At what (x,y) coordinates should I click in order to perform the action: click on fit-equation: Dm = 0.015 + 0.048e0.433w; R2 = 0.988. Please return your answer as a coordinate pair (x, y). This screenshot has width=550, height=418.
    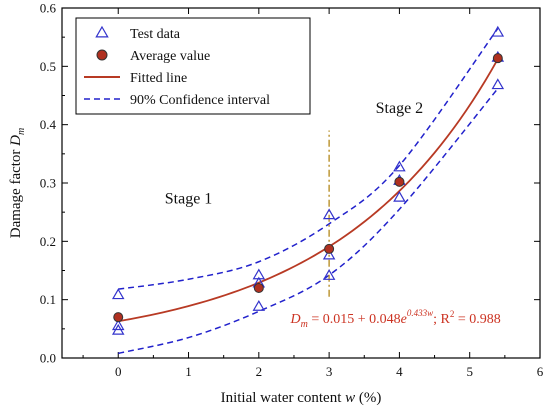
    Looking at the image, I should click on (394, 319).